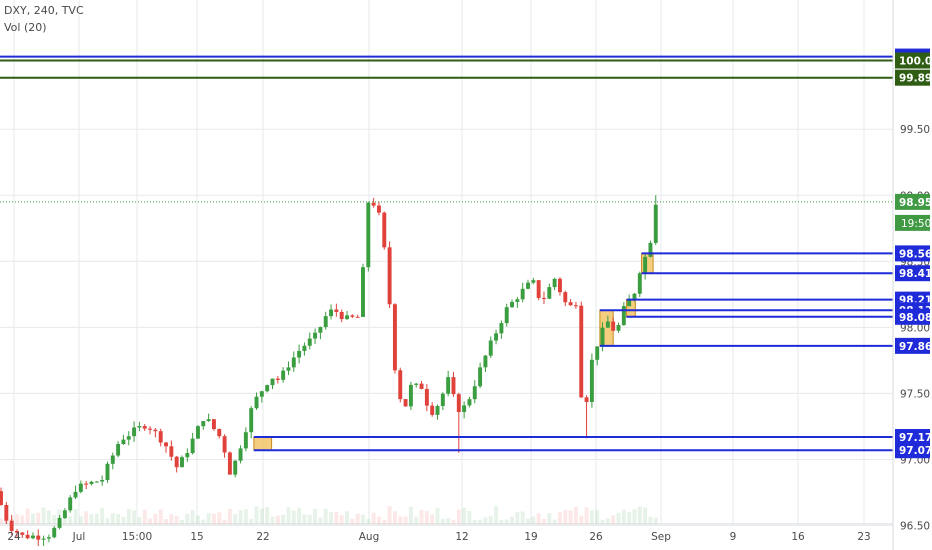  What do you see at coordinates (915, 451) in the screenshot?
I see `level-tag-97-07-label: 97.07` at bounding box center [915, 451].